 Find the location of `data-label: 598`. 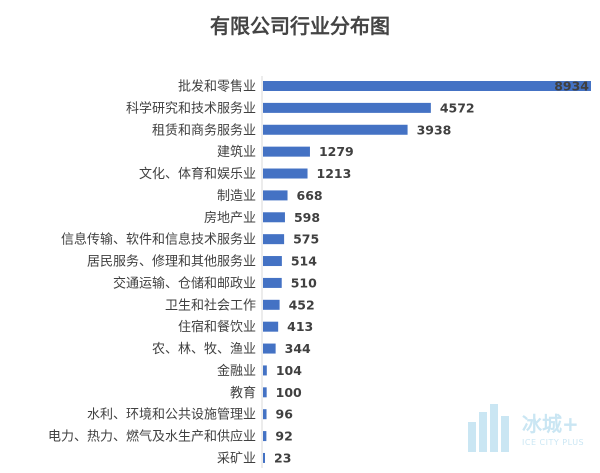

data-label: 598 is located at coordinates (307, 217).